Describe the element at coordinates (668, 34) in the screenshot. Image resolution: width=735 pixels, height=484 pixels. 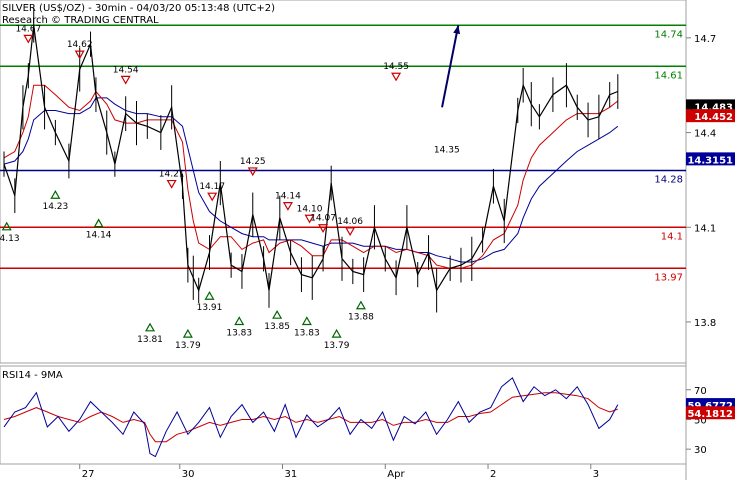
I see `level-label: 14.74` at that location.